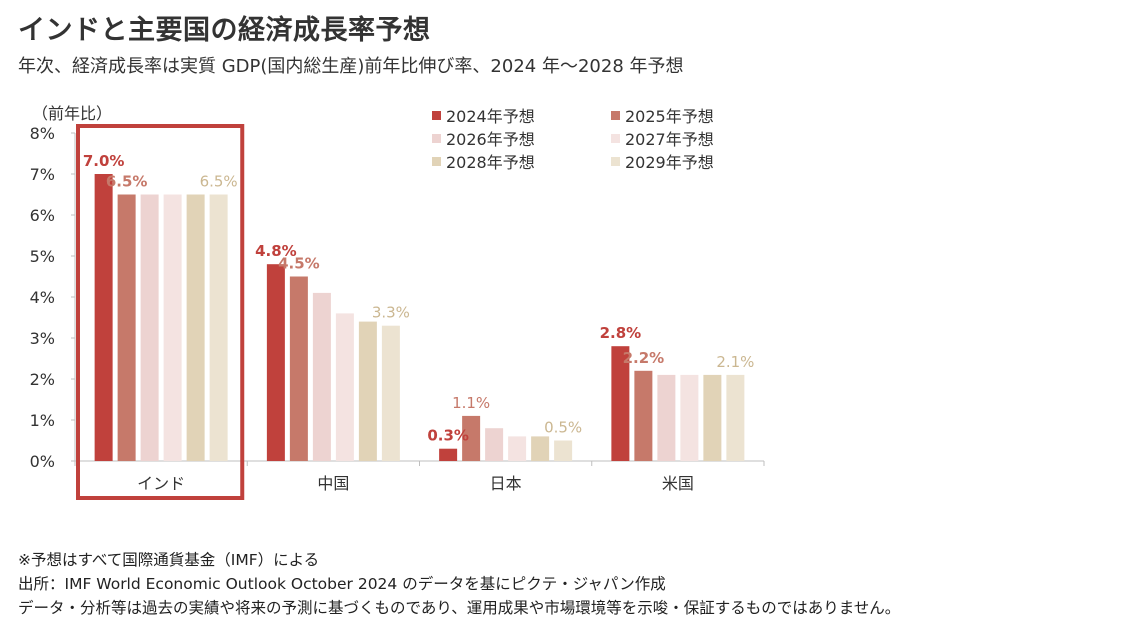 The height and width of the screenshot is (642, 1128). I want to click on page-title: インドと主要国の経済成長率予想, so click(224, 30).